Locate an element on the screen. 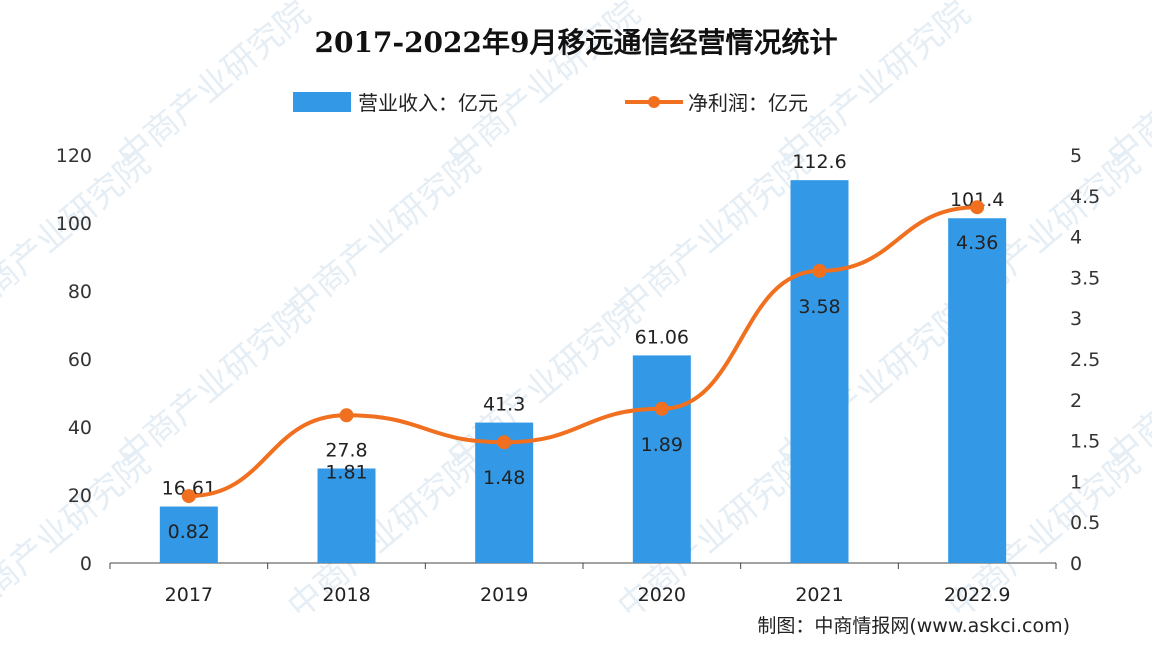 This screenshot has height=654, width=1152. y-right-tick-label: 4.5 is located at coordinates (1085, 197).